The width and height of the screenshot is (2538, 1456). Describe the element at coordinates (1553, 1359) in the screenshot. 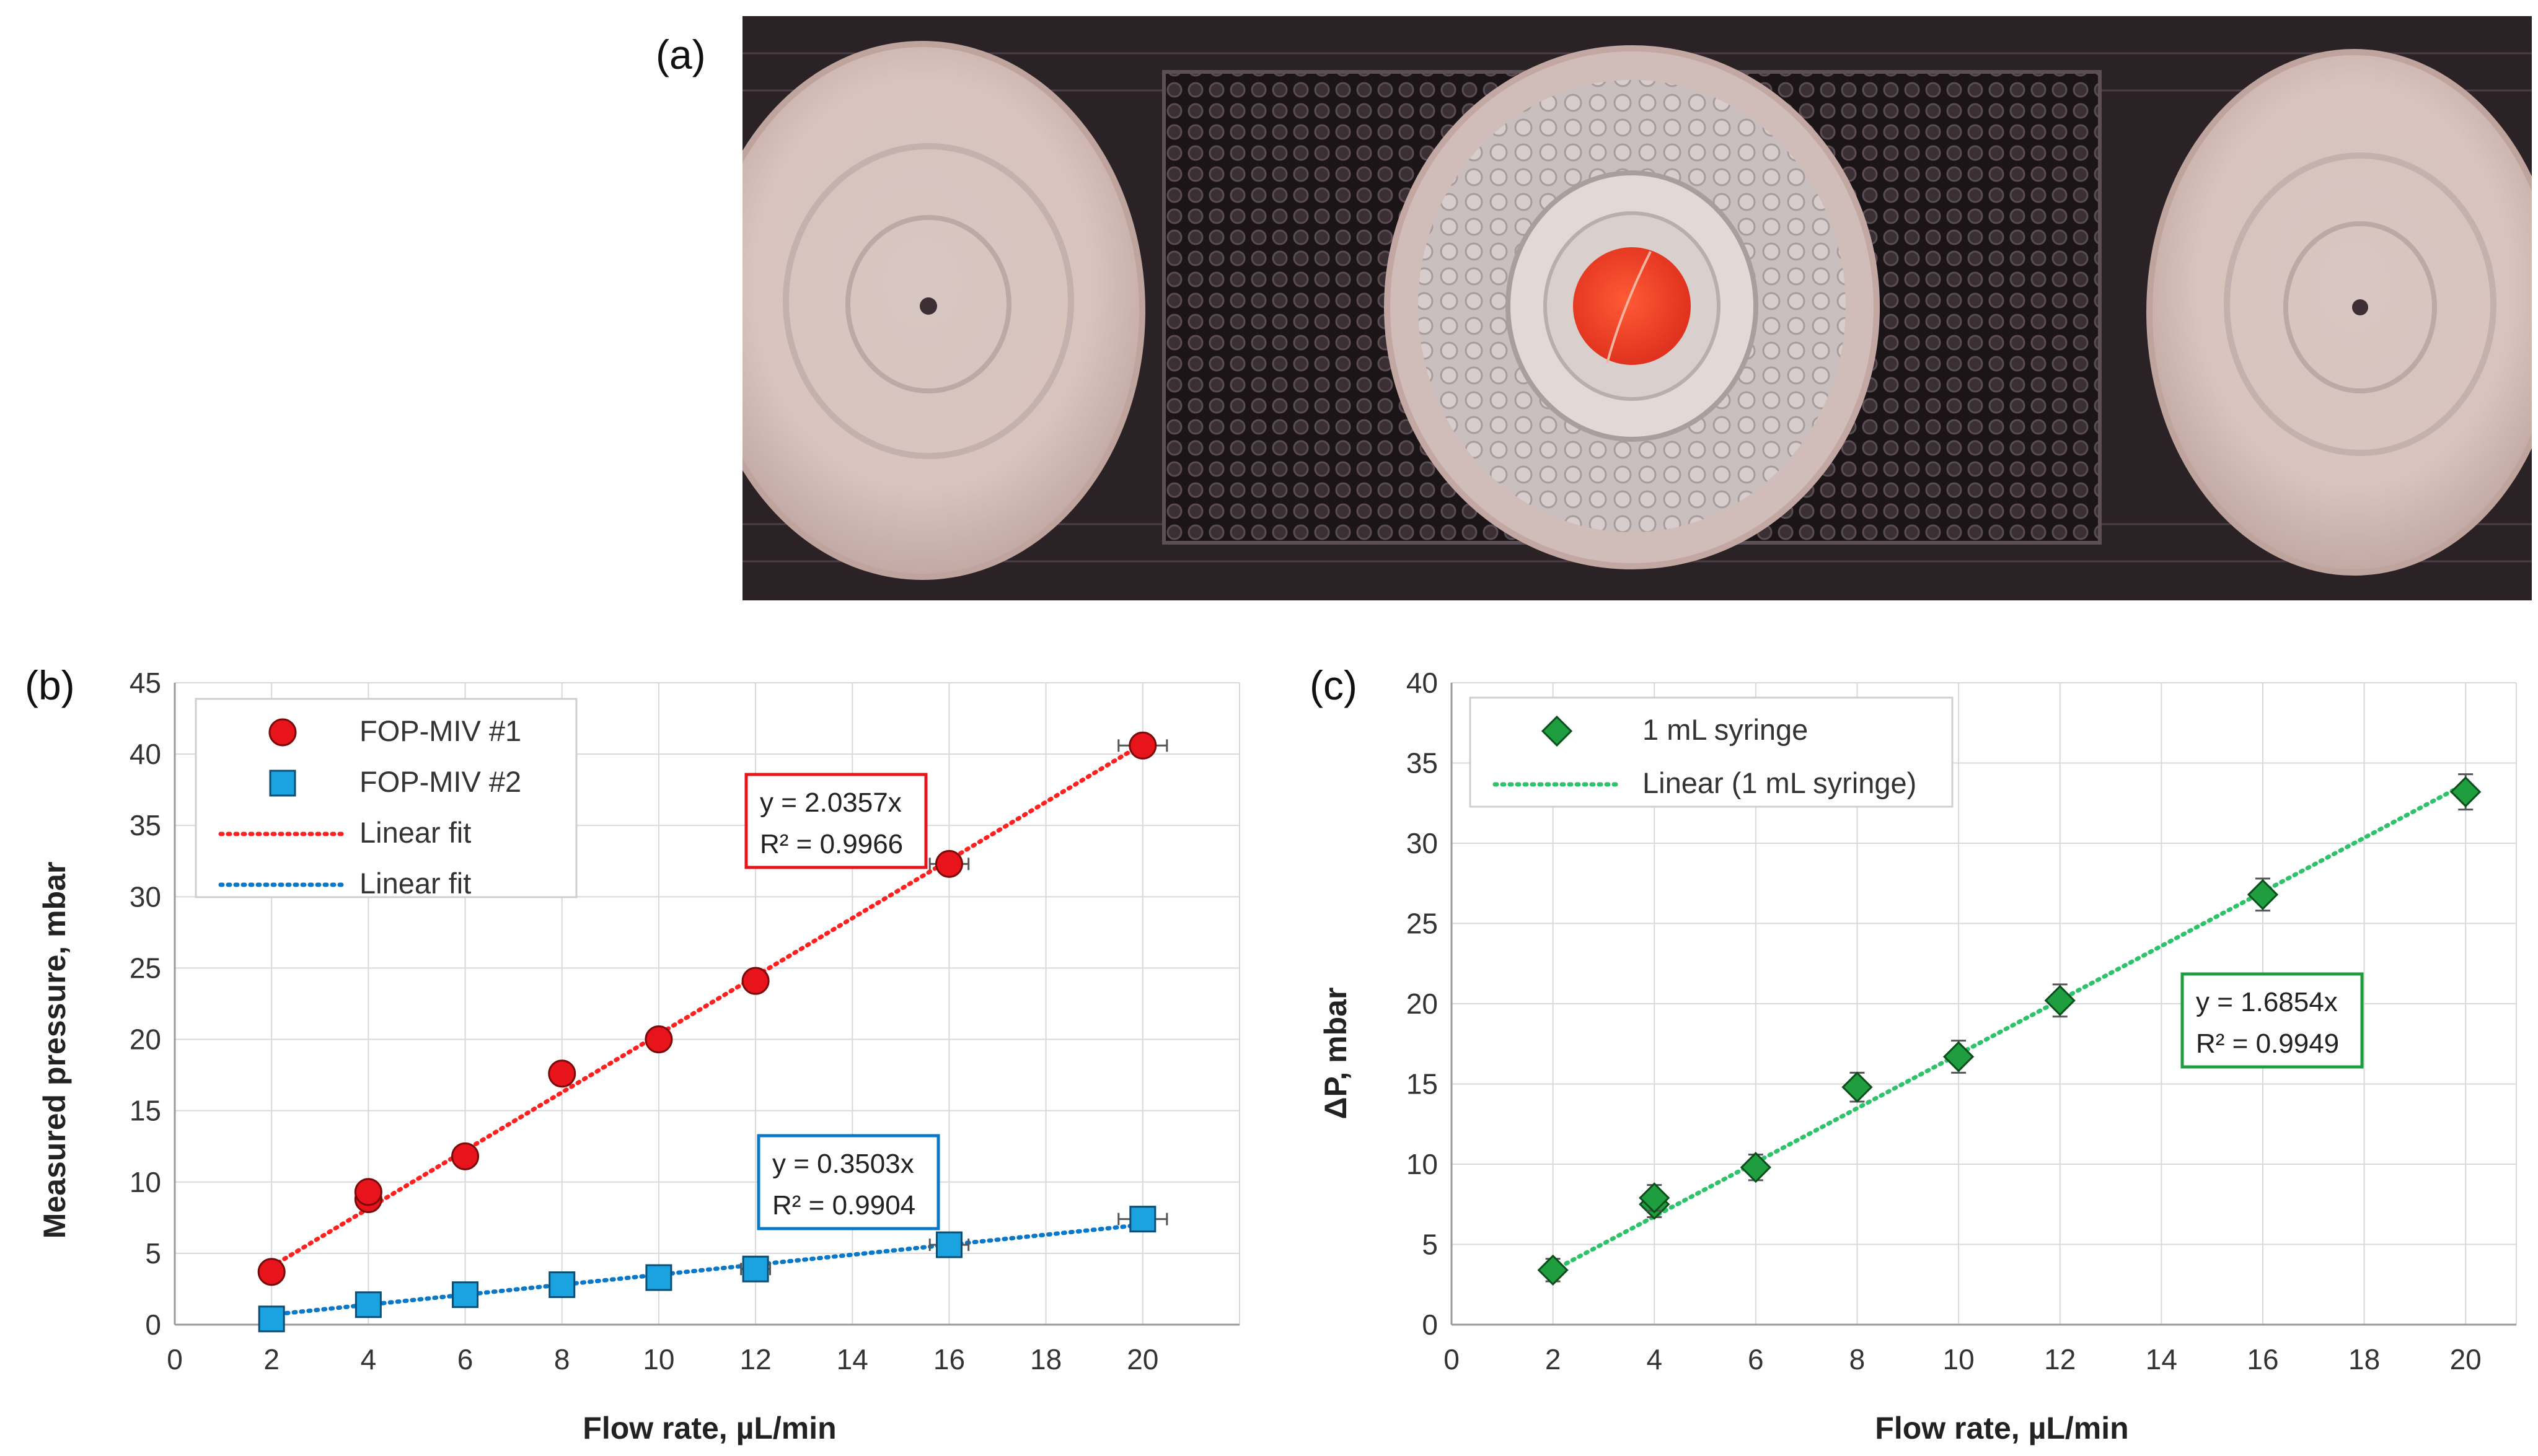

I see `chart-c-x-tick-label: 2` at that location.